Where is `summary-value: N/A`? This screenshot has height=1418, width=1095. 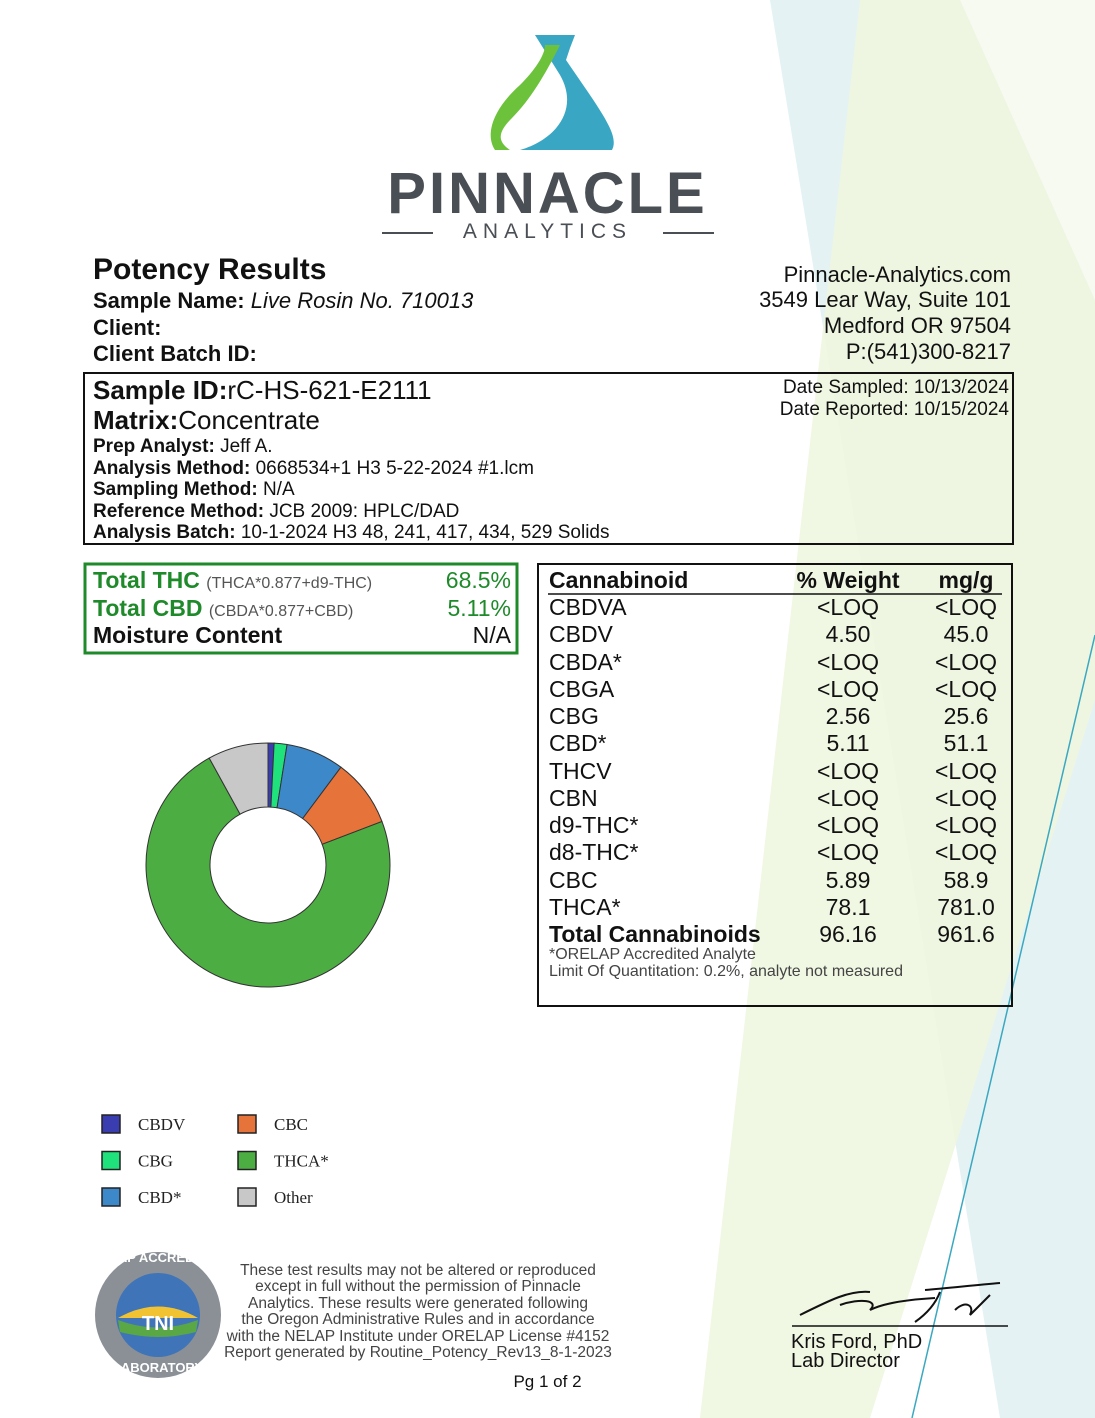
summary-value: N/A is located at coordinates (491, 635).